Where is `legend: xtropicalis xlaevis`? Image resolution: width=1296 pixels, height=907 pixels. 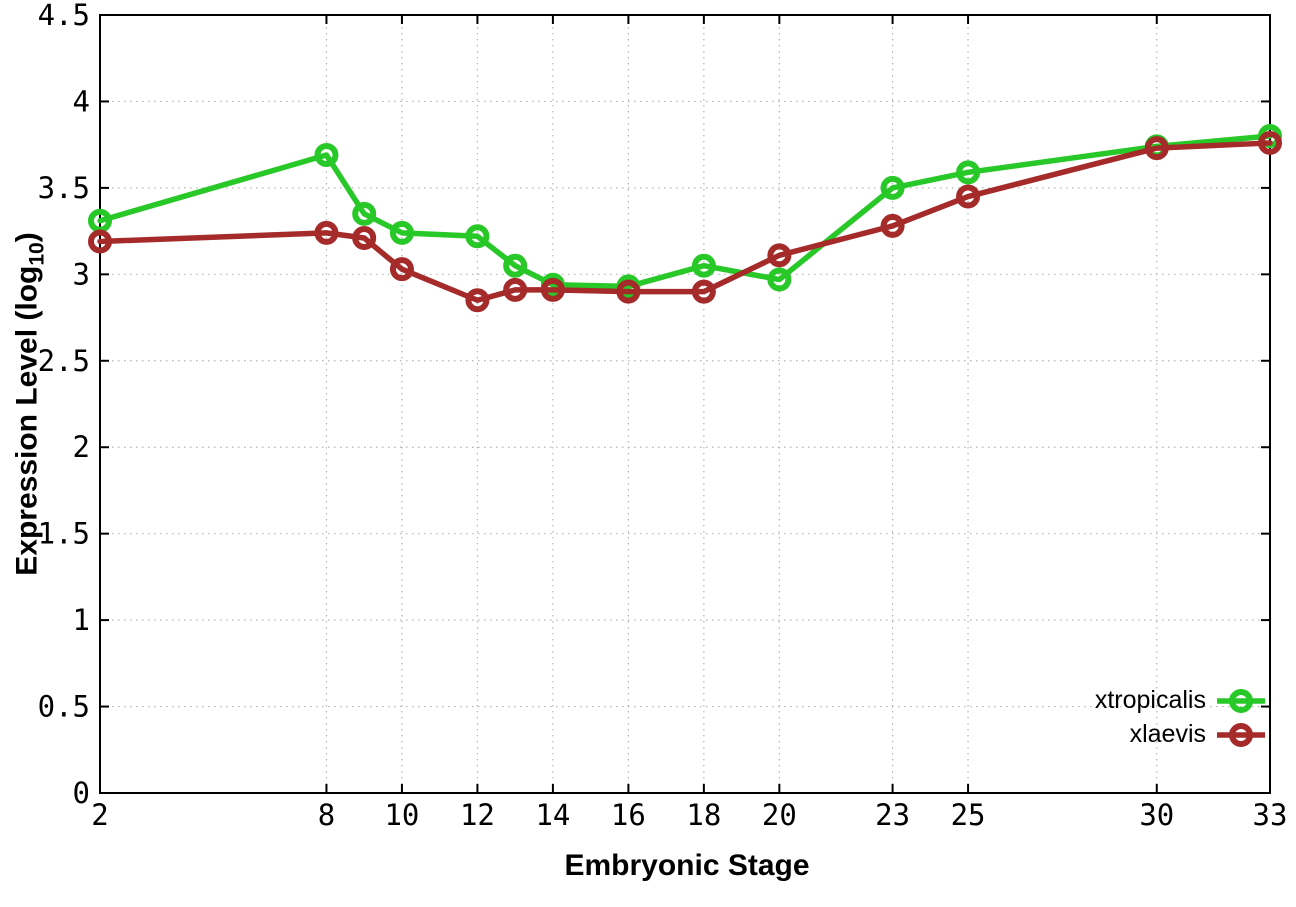 legend: xtropicalis xlaevis is located at coordinates (1180, 717).